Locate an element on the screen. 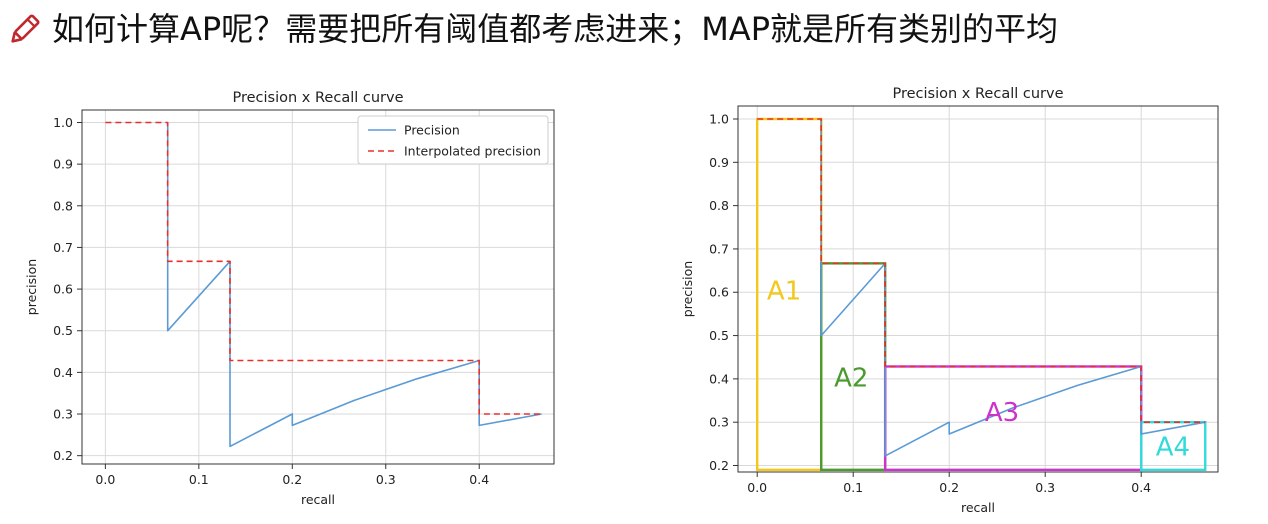 The width and height of the screenshot is (1268, 524). area-label-a4: A4 is located at coordinates (1173, 448).